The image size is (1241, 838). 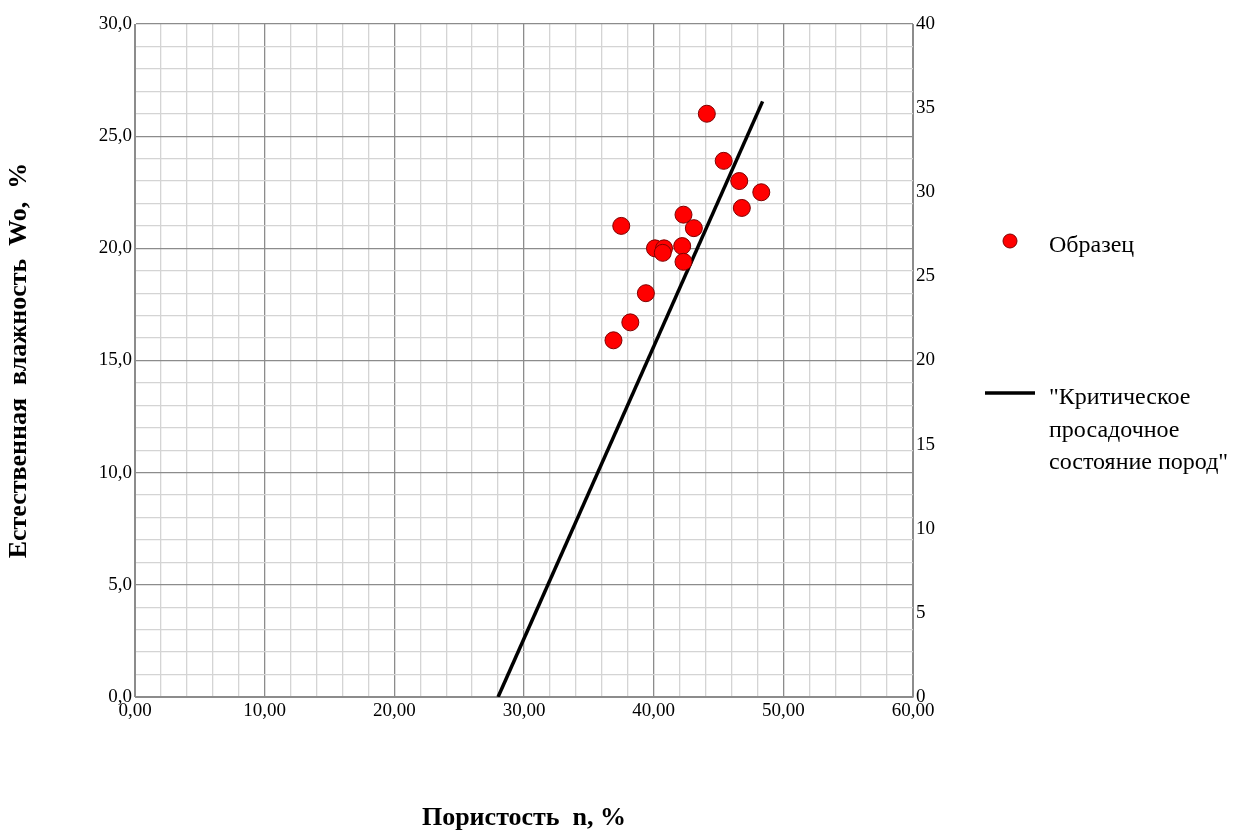 What do you see at coordinates (115, 359) in the screenshot?
I see `y-tick-label: 15,0` at bounding box center [115, 359].